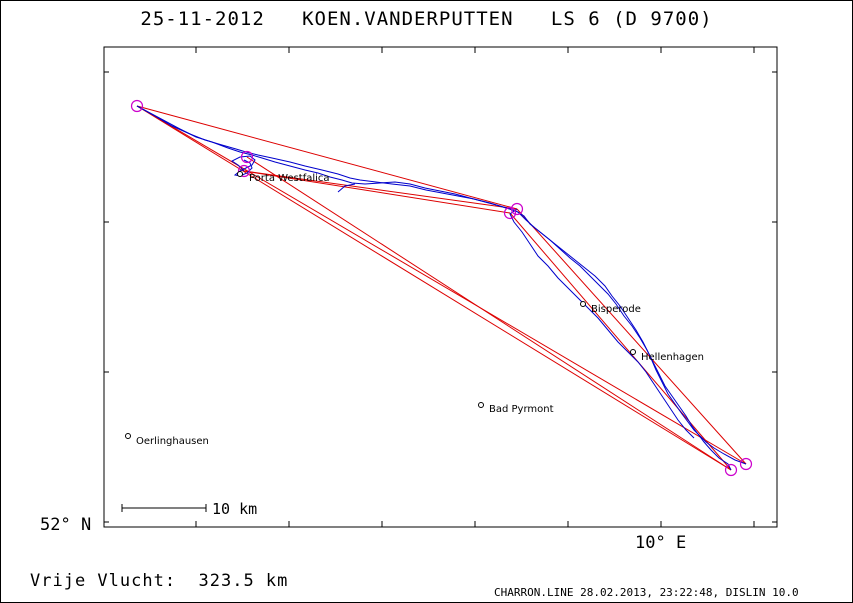  What do you see at coordinates (66, 525) in the screenshot?
I see `latitude-label: 52° N` at bounding box center [66, 525].